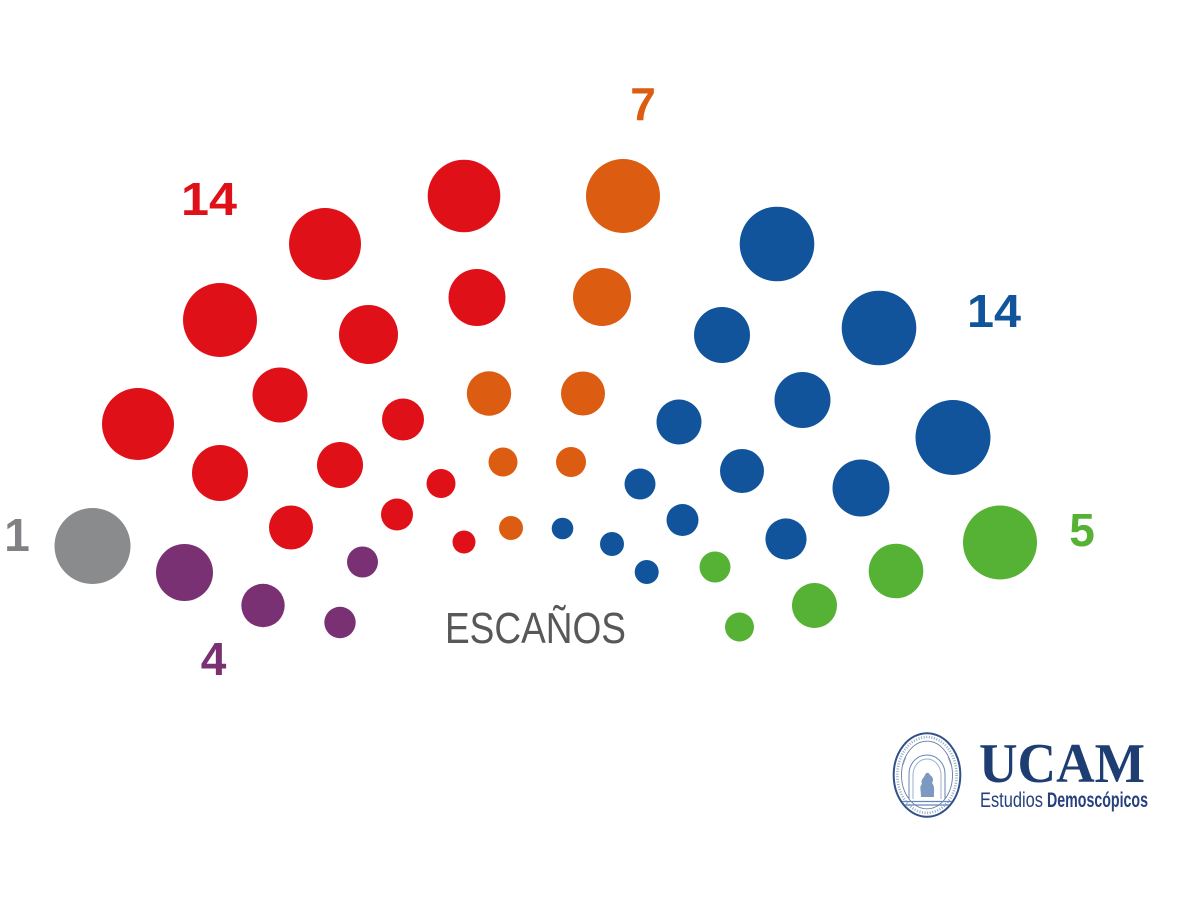  Describe the element at coordinates (1097, 800) in the screenshot. I see `svg-text: Demoscópicos` at that location.